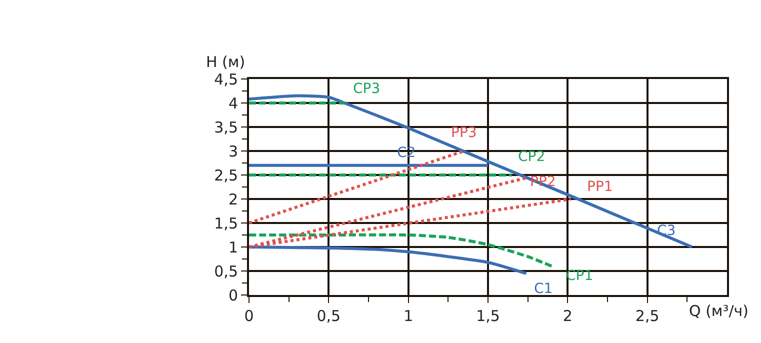  I want to click on series-label: CP3, so click(366, 89).